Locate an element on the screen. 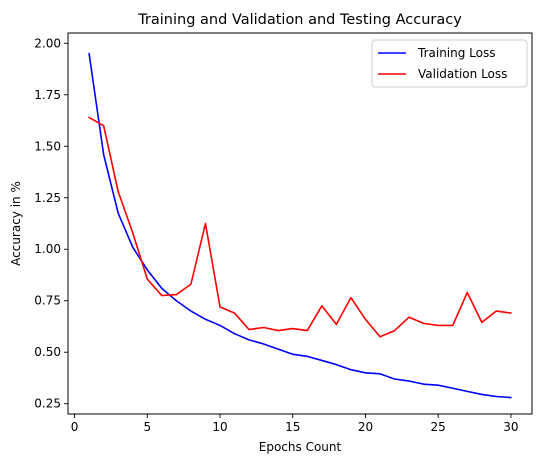 The height and width of the screenshot is (470, 545). y-tick-label: 1.00 is located at coordinates (47, 249).